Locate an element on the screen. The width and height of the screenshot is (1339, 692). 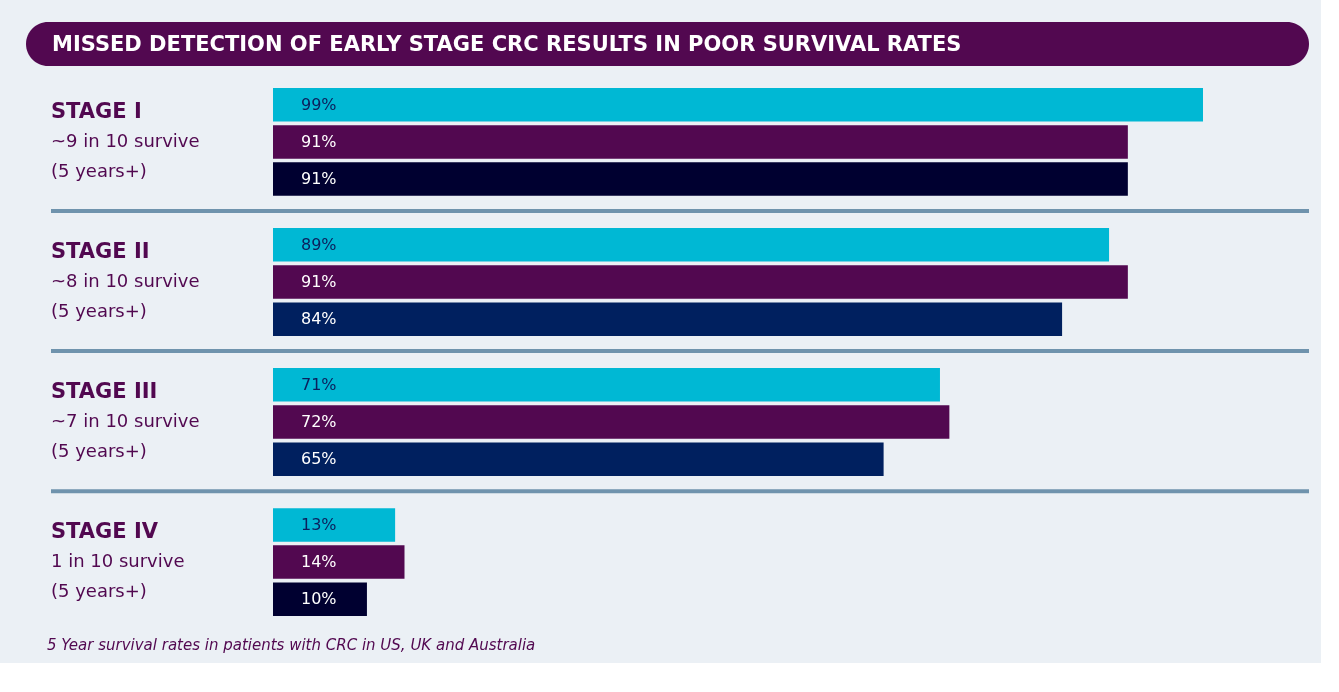
data-label: 72% is located at coordinates (319, 422).